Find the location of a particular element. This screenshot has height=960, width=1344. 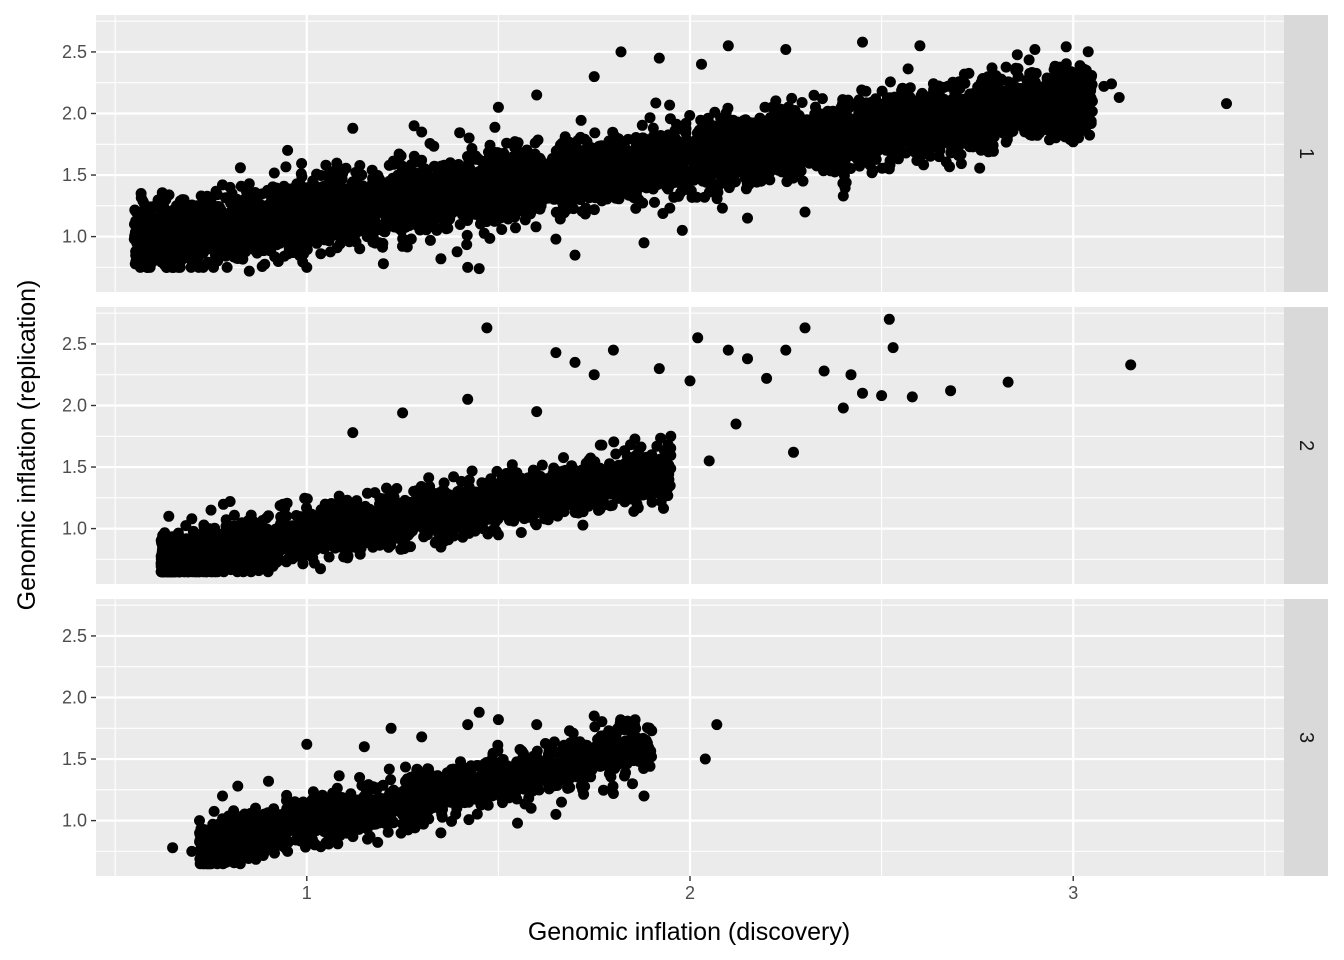

y-tick-label: 2.5 is located at coordinates (74, 52).